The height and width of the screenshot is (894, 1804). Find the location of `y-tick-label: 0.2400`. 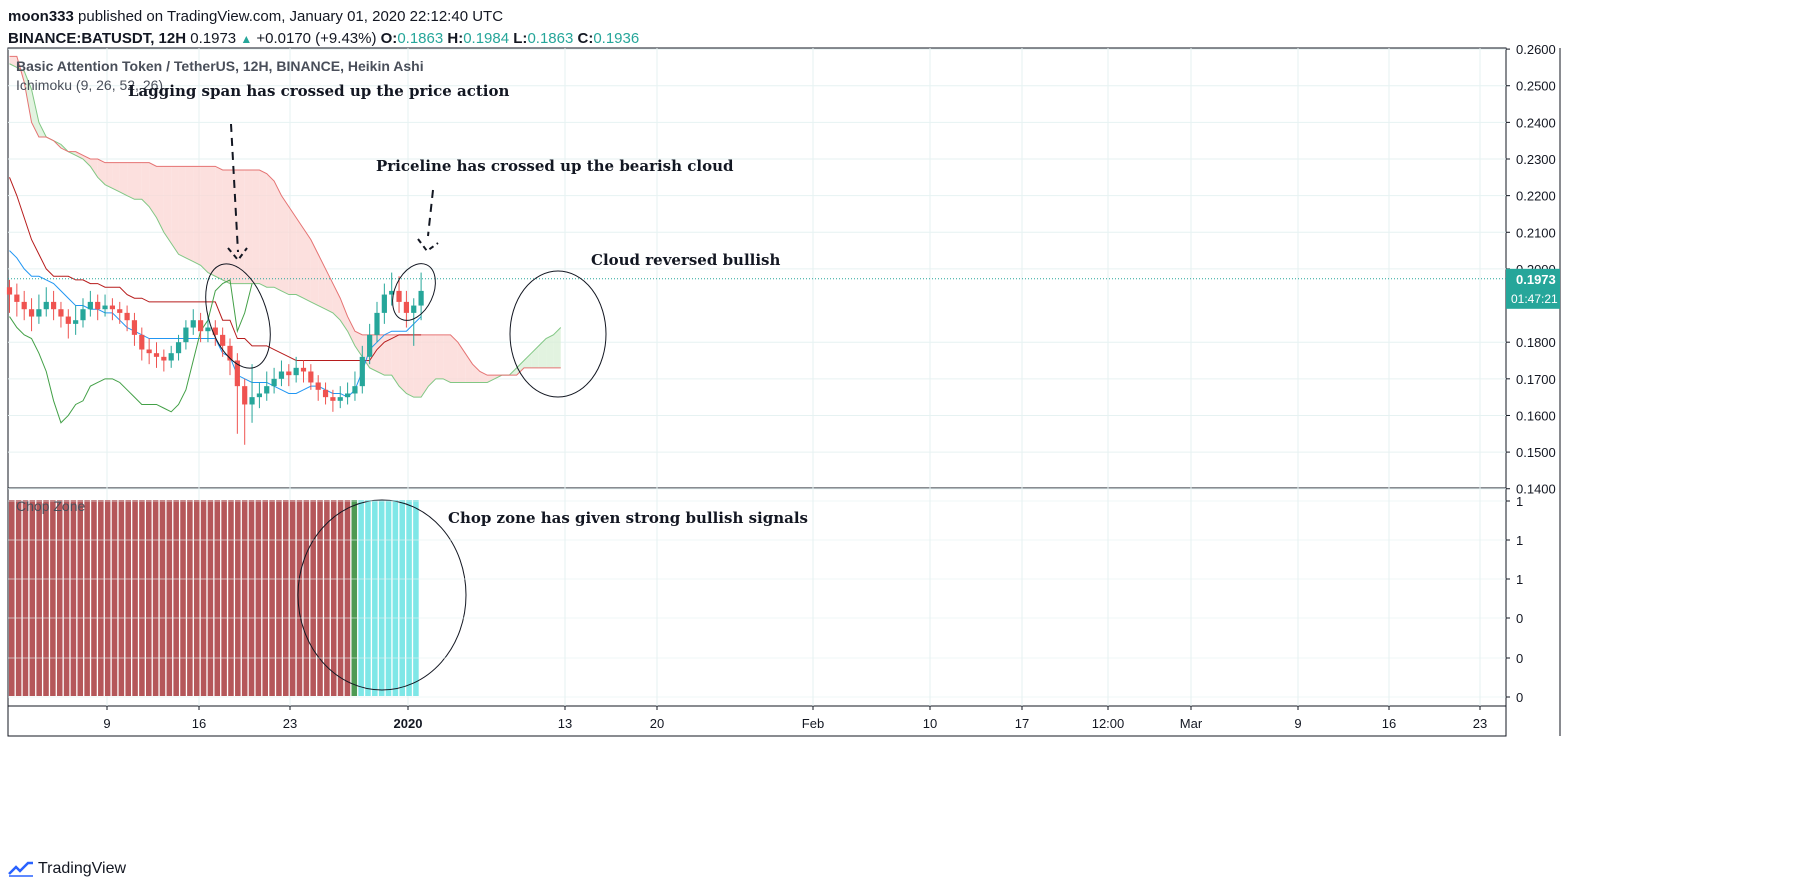

y-tick-label: 0.2400 is located at coordinates (1536, 122).